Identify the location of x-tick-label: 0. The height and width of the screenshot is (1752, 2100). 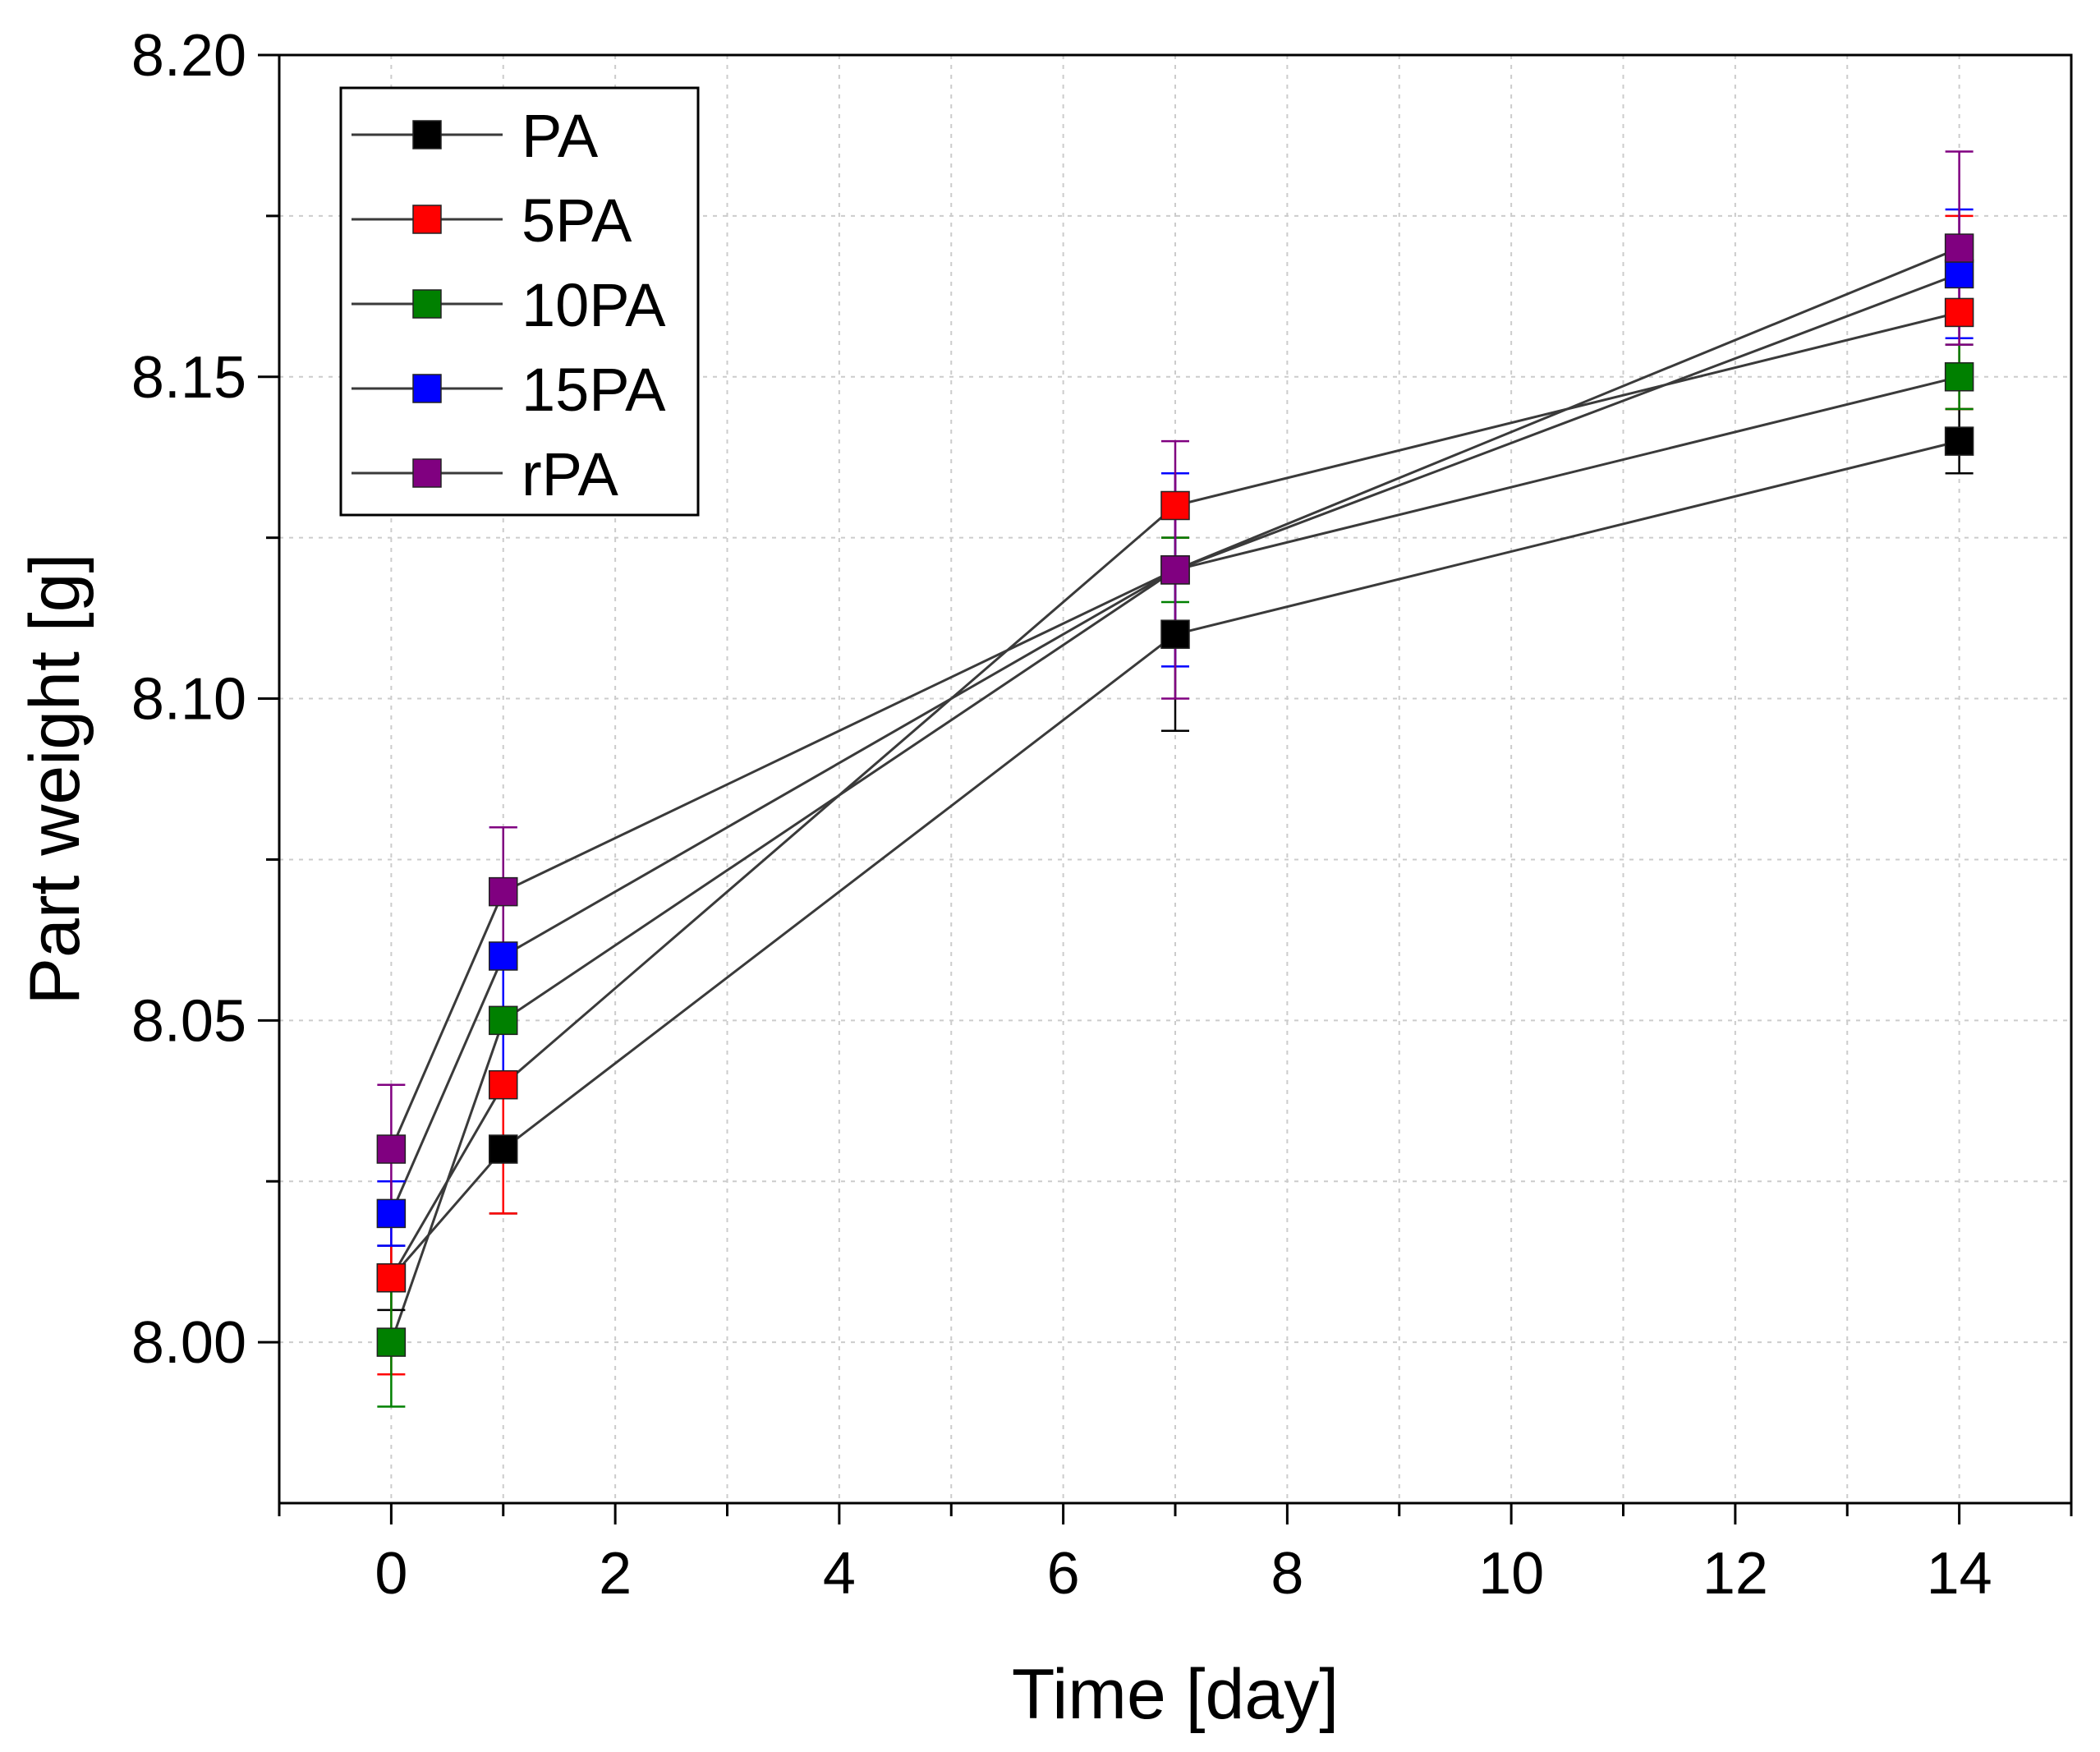
(391, 1574).